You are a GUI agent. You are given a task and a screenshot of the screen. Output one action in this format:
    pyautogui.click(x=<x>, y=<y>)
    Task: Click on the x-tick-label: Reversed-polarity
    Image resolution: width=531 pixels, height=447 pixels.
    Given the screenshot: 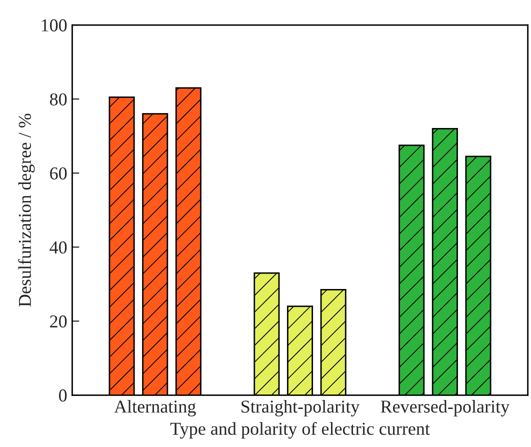 What is the action you would take?
    pyautogui.click(x=445, y=408)
    